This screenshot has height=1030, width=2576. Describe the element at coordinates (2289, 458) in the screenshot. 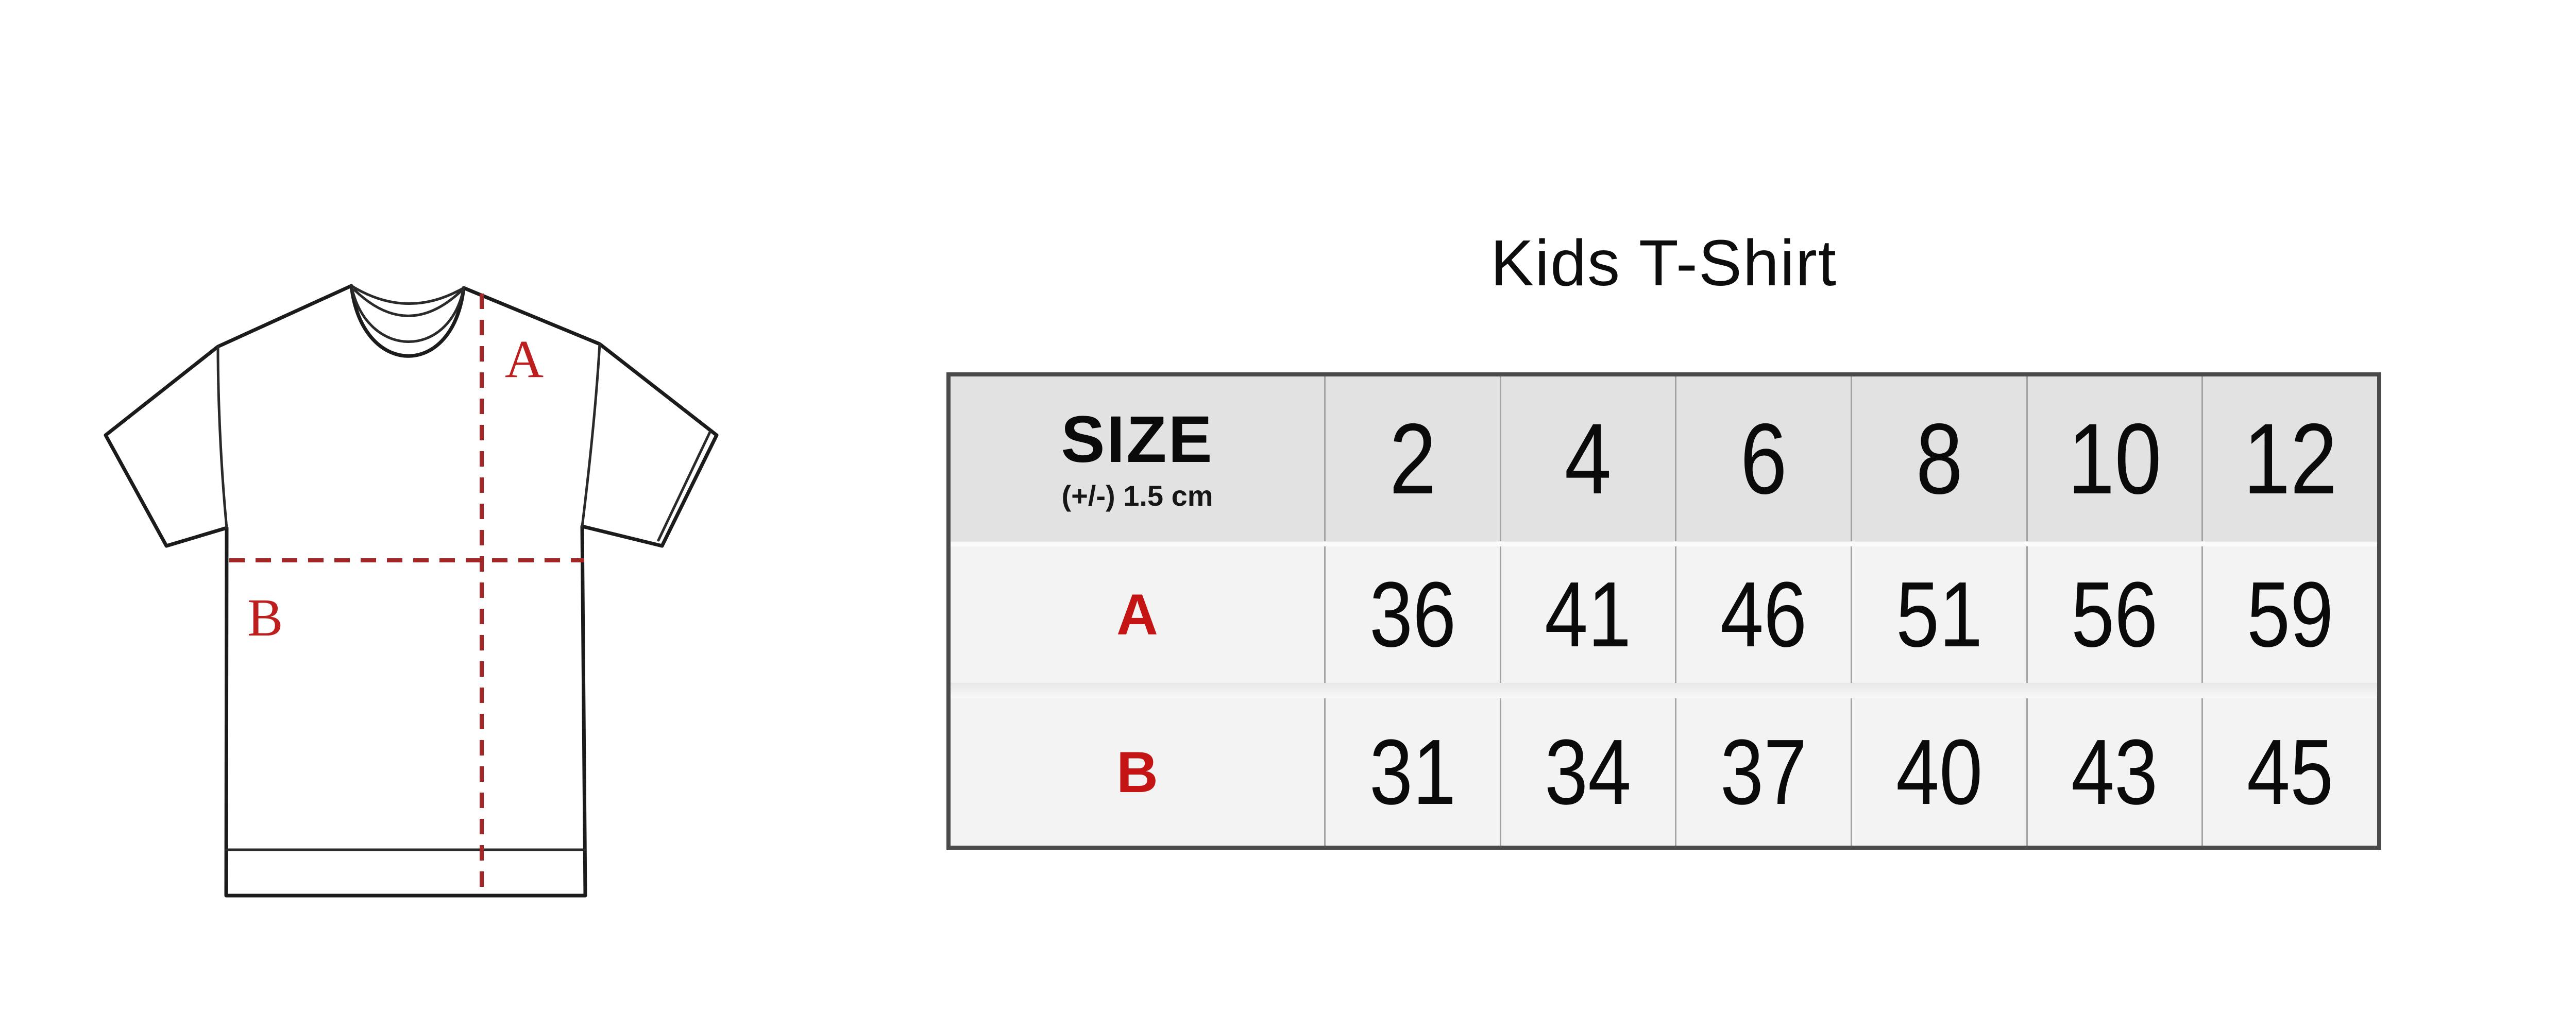

I see `column-header: 12` at that location.